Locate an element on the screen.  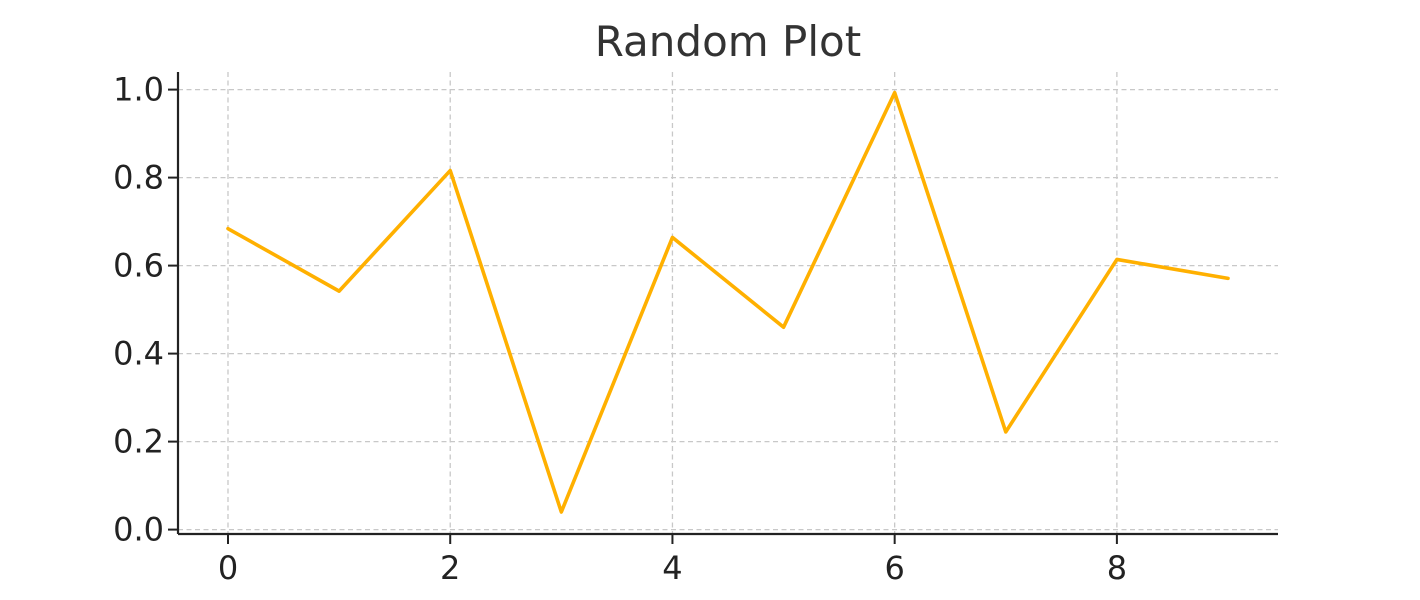
x-tick-label: 6 is located at coordinates (894, 568).